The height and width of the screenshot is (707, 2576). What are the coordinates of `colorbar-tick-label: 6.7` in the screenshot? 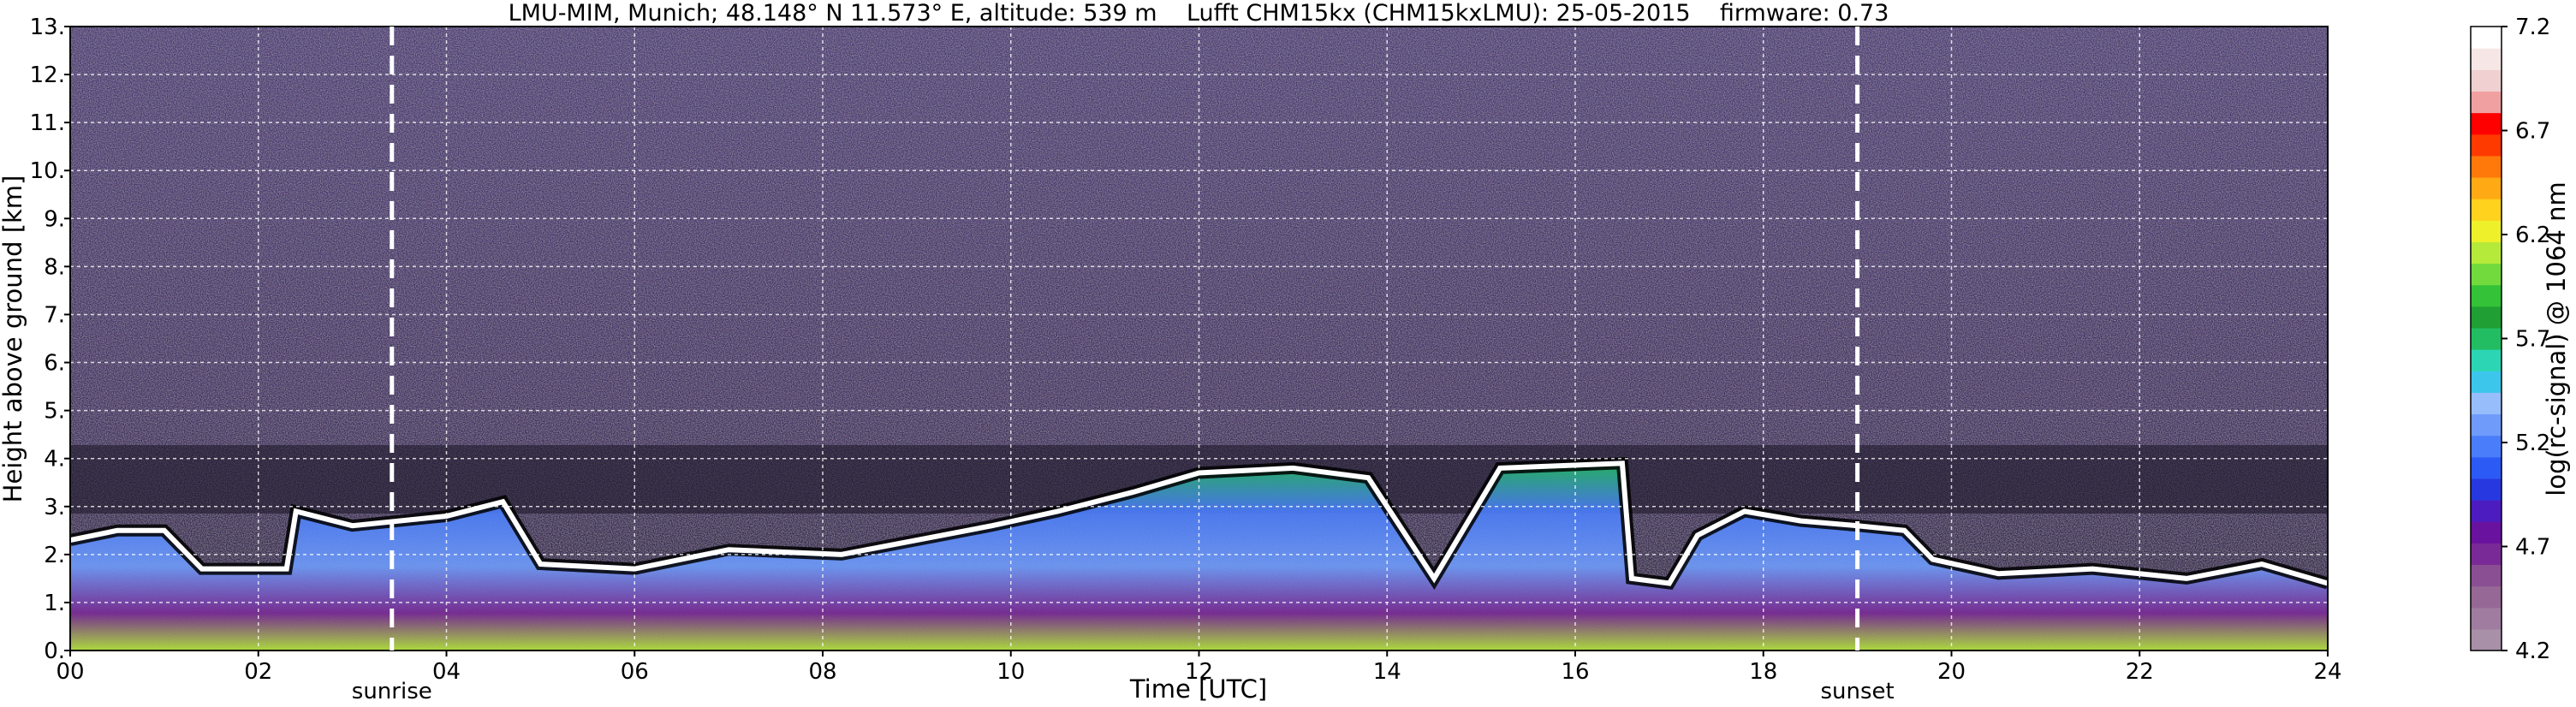 It's located at (2533, 132).